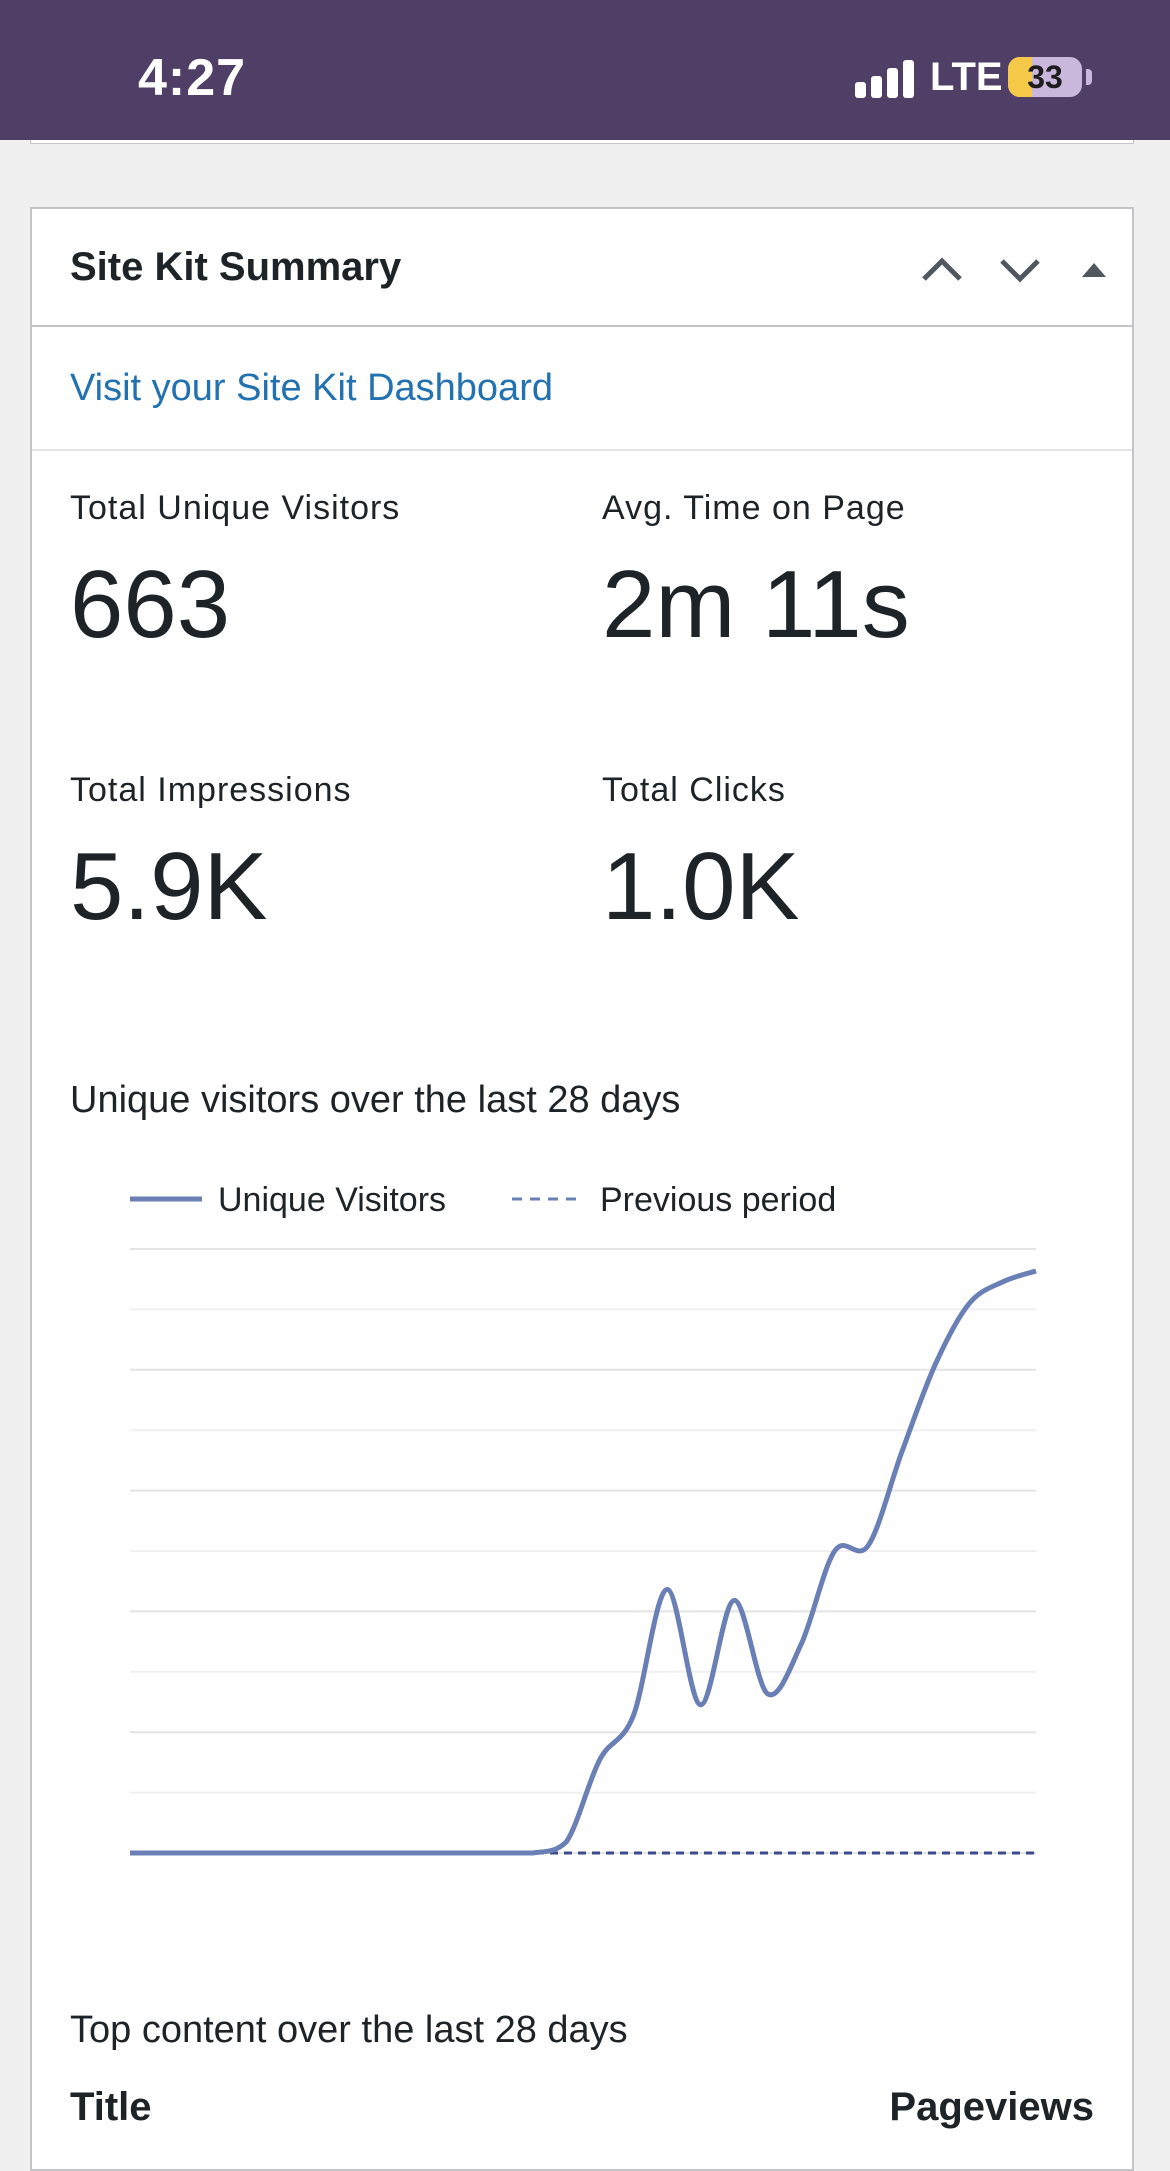 The width and height of the screenshot is (1170, 2171). Describe the element at coordinates (111, 2107) in the screenshot. I see `column-header-title: Title` at that location.